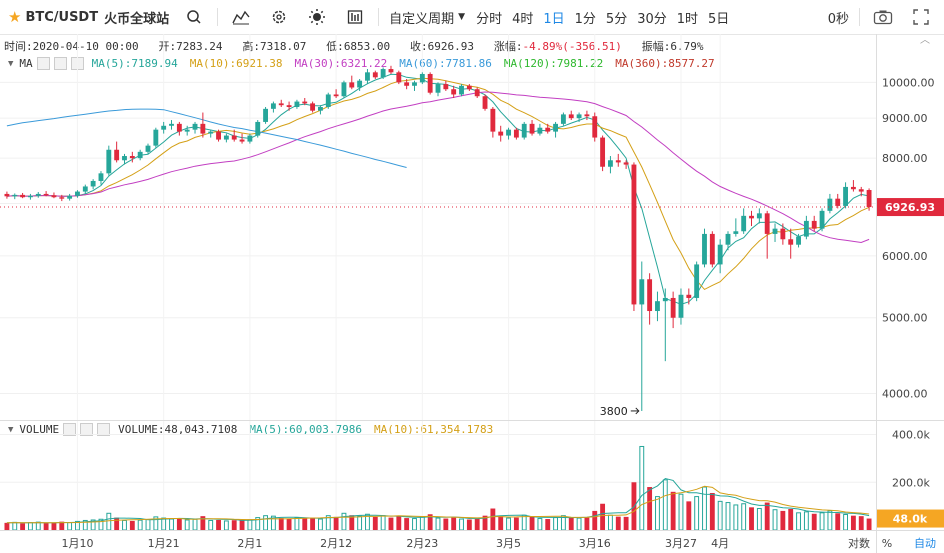  What do you see at coordinates (859, 543) in the screenshot?
I see `log-scale-label: 对数` at bounding box center [859, 543].